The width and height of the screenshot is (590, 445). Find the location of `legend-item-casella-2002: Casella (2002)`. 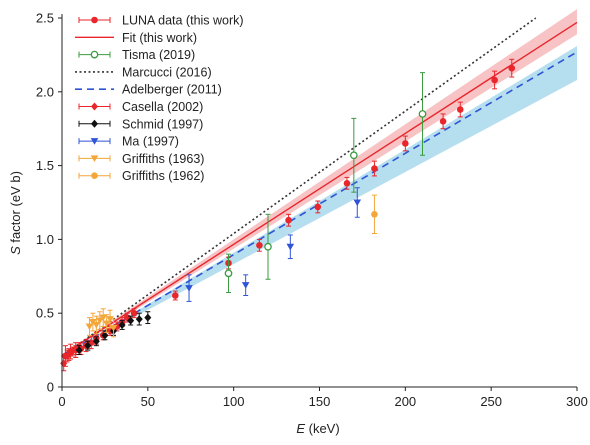

legend-item-casella-2002: Casella (2002) is located at coordinates (140, 107).